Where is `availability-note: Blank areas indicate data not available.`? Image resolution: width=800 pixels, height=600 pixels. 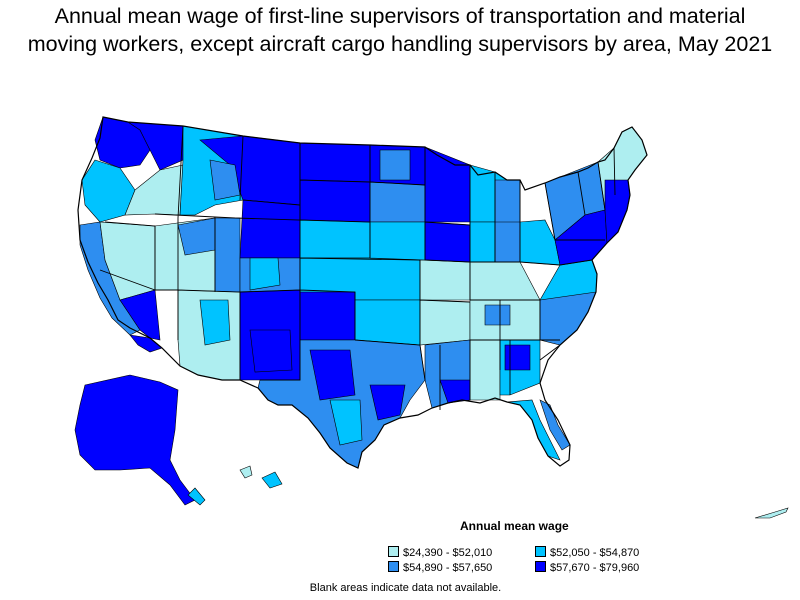 availability-note: Blank areas indicate data not available. is located at coordinates (405, 588).